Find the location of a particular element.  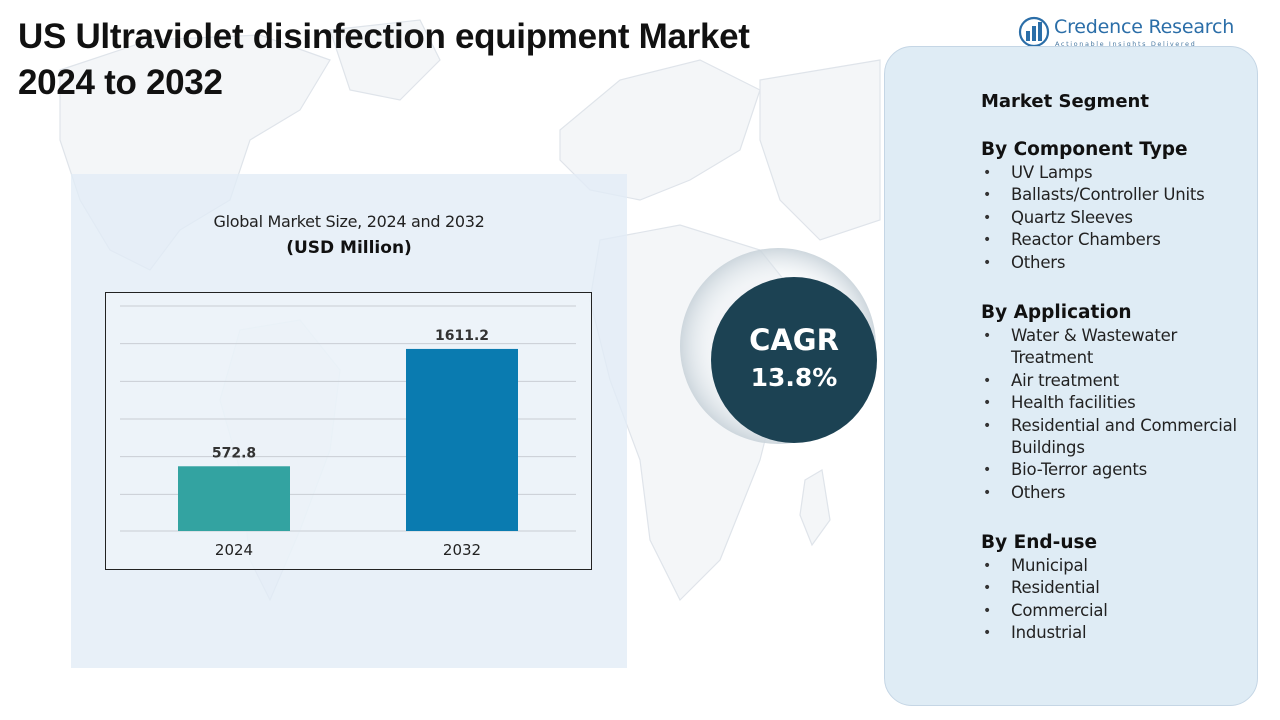

chart-title: Global Market Size, 2024 and 2032 is located at coordinates (349, 221).